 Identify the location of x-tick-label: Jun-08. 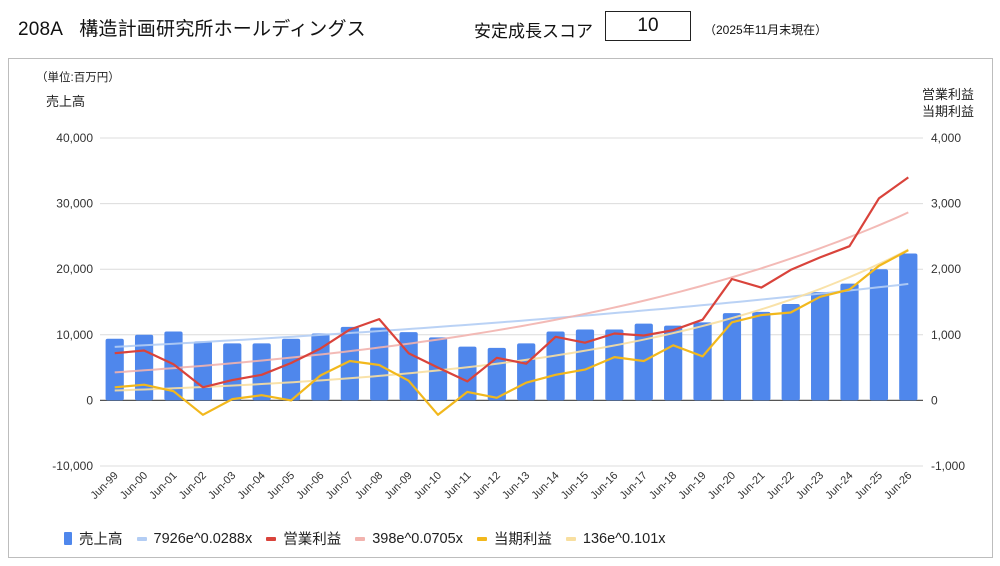
(369, 486).